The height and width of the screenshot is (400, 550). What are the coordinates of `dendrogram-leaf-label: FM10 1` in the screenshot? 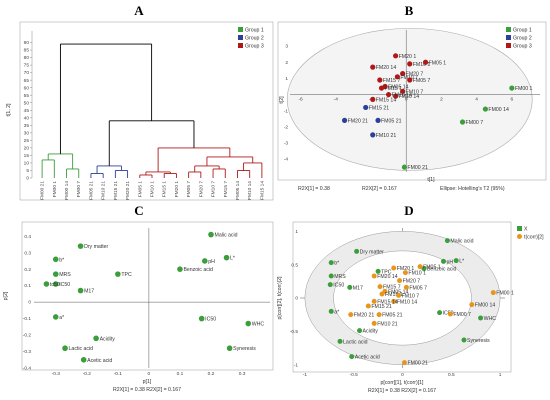 It's located at (153, 189).